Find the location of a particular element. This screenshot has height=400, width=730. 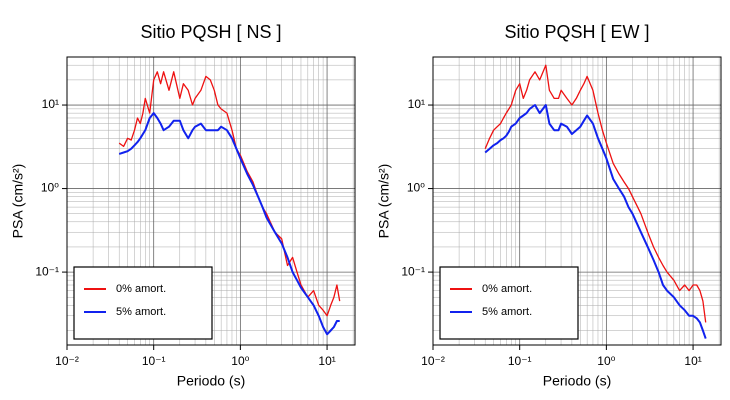

chart-title: Sitio PQSH [ NS ] is located at coordinates (210, 32).